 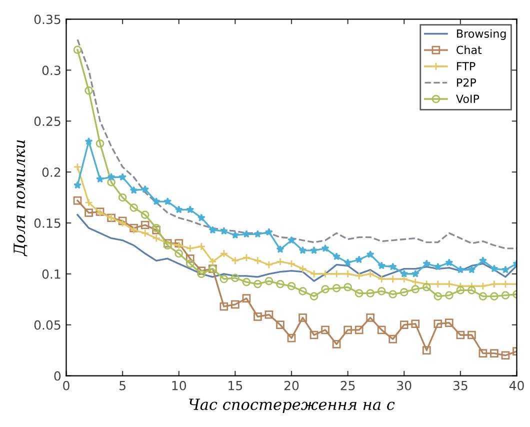 I want to click on x-tick-label: 15, so click(x=235, y=385).